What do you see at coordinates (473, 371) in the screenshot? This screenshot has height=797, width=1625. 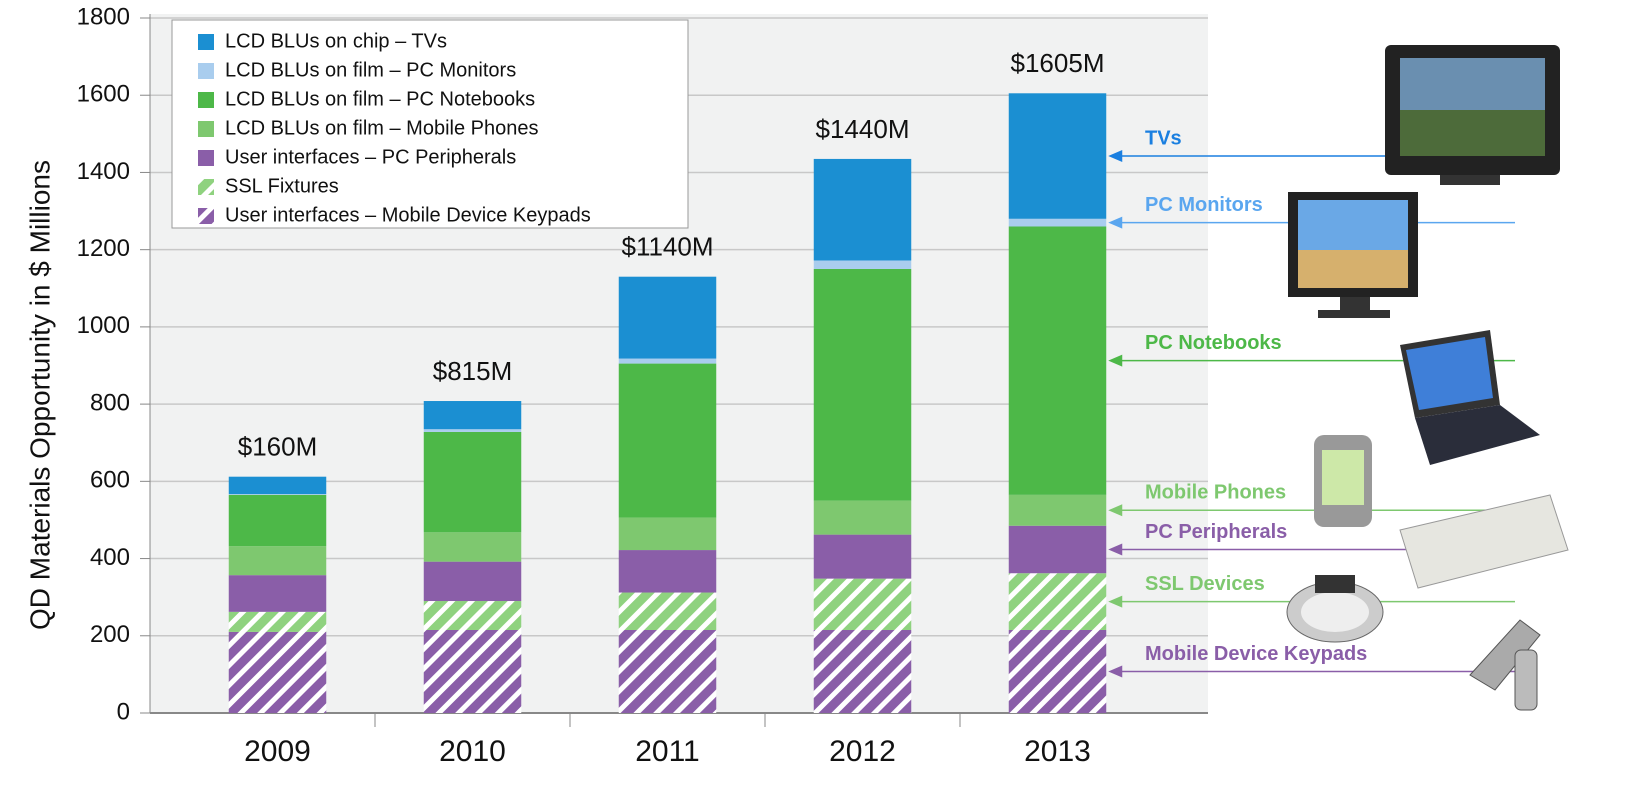 I see `total-label: $815M` at bounding box center [473, 371].